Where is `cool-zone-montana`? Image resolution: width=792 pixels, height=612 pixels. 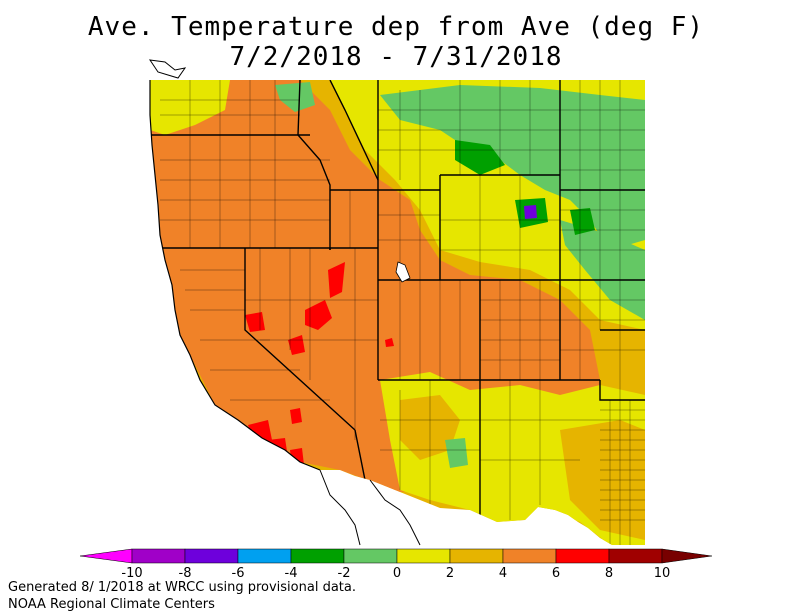
cool-zone-montana is located at coordinates (512, 167).